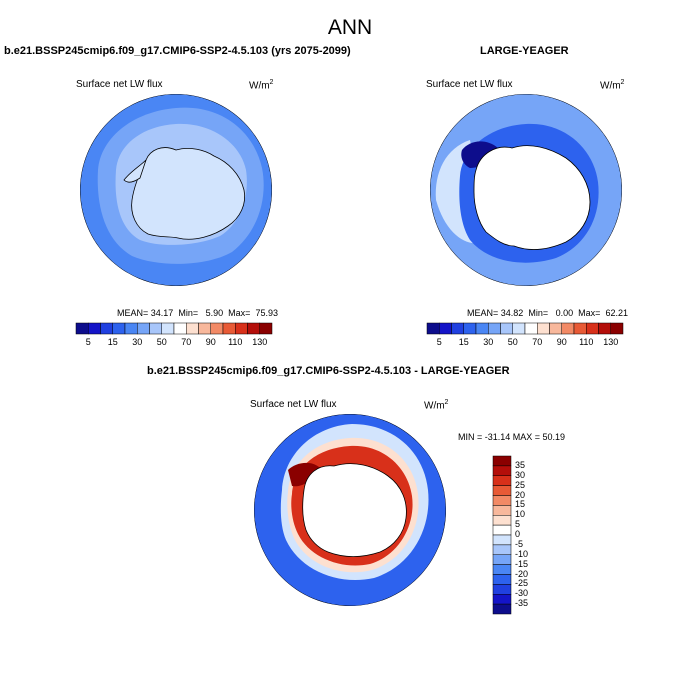  I want to click on obs-units-label: W/m2, so click(612, 85).